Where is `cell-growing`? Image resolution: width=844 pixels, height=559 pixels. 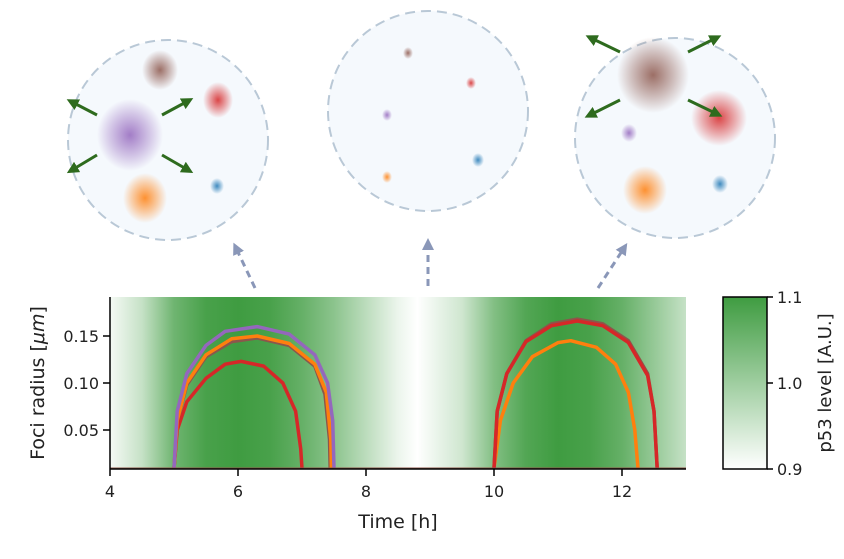 cell-growing is located at coordinates (167, 140).